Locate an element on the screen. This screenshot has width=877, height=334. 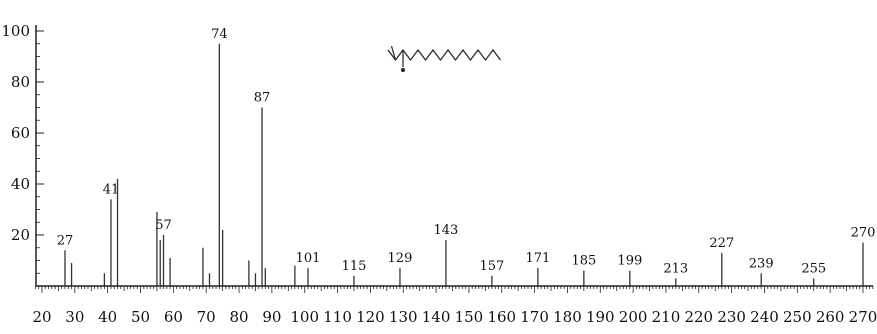
peak-label: 143 is located at coordinates (446, 230).